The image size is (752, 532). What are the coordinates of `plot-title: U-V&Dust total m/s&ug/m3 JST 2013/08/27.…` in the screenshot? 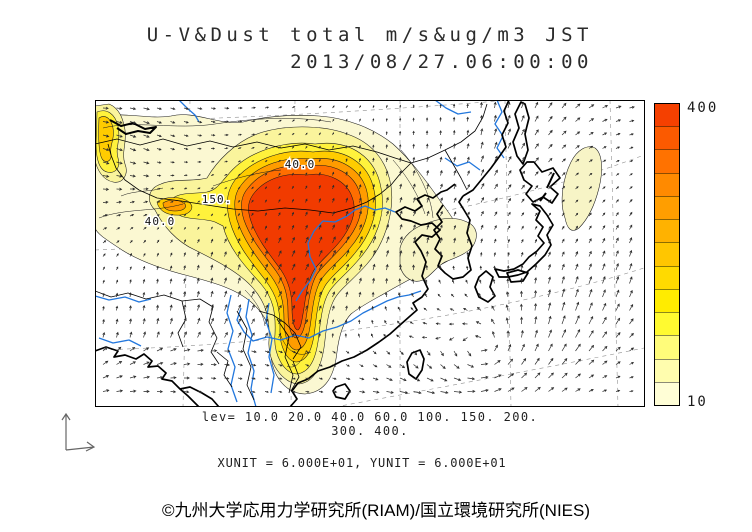 It's located at (370, 48).